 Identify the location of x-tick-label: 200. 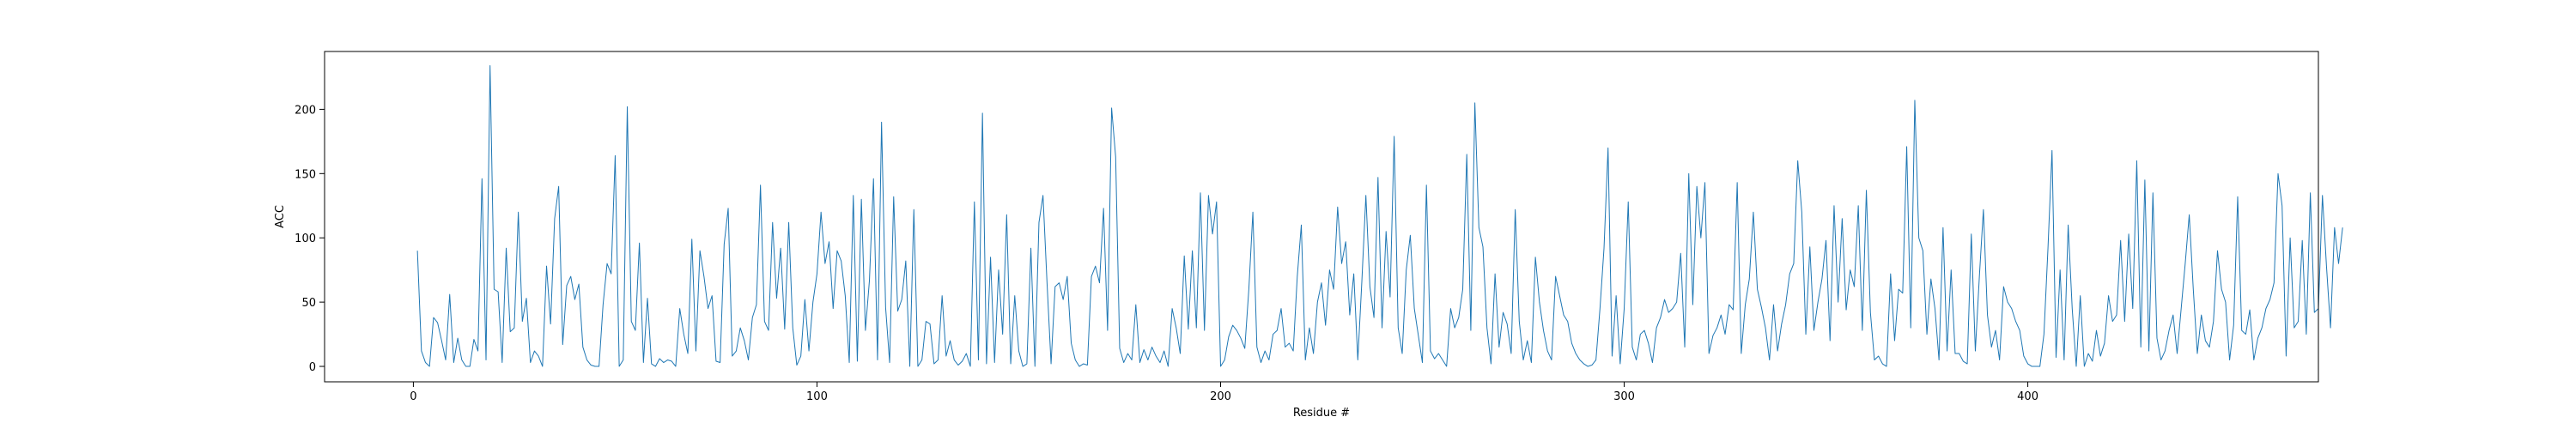
(1221, 396).